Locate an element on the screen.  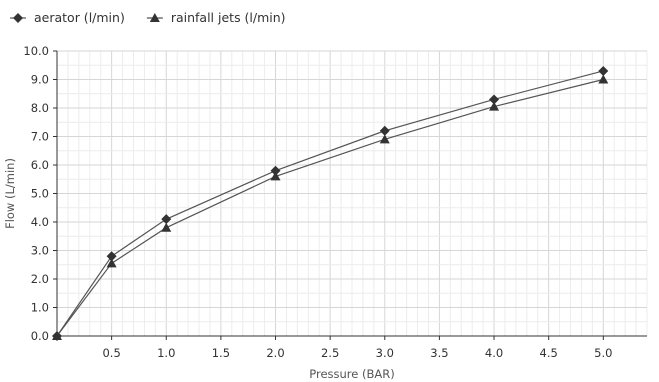
legend-label: aerator (l/min) is located at coordinates (79, 17).